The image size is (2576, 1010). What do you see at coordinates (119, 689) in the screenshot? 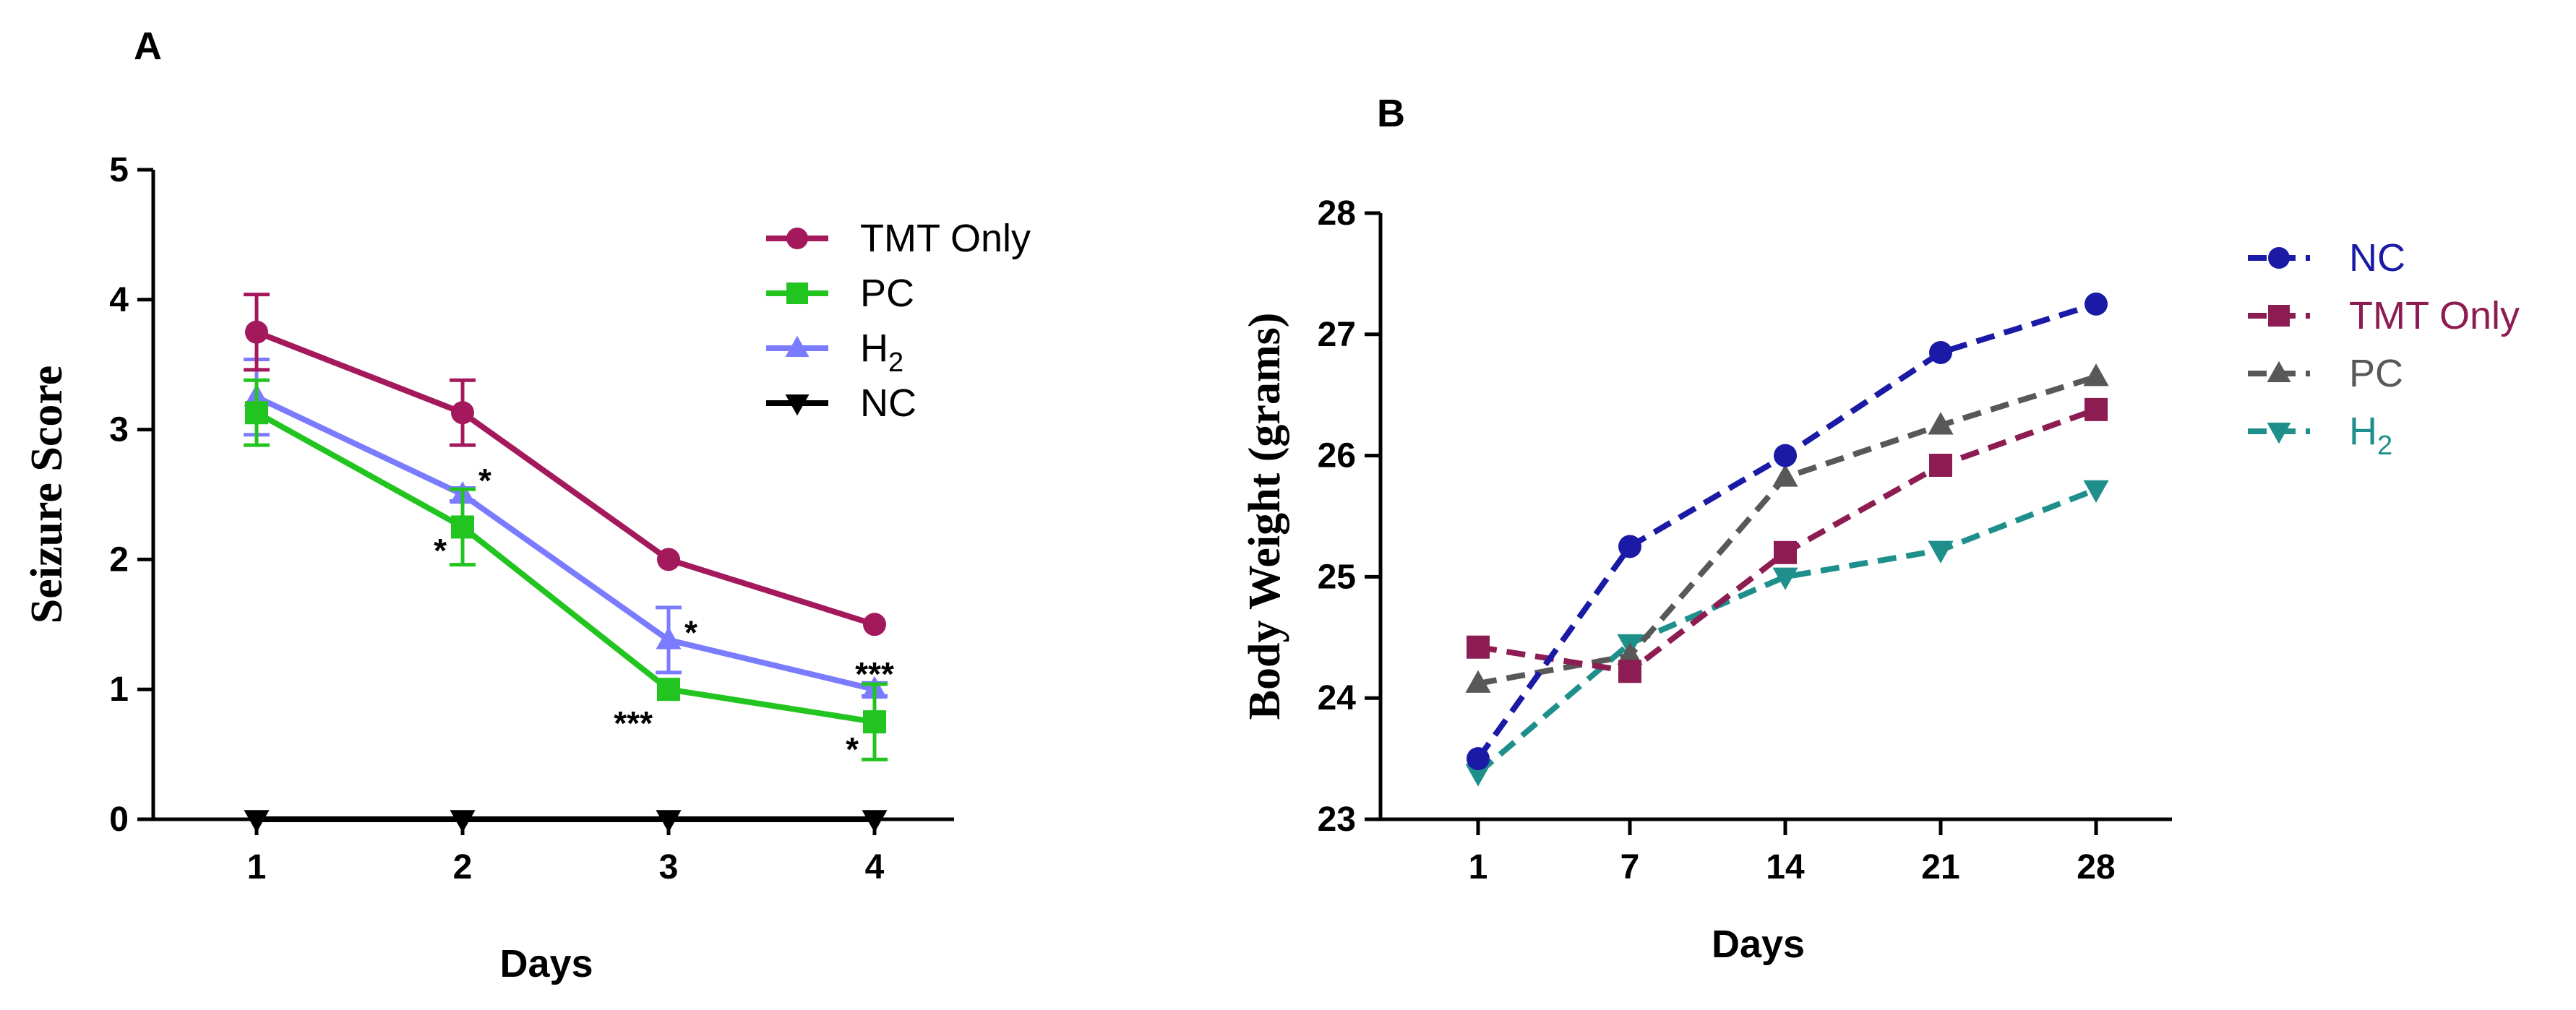
I see `y-tick-label: 1` at bounding box center [119, 689].